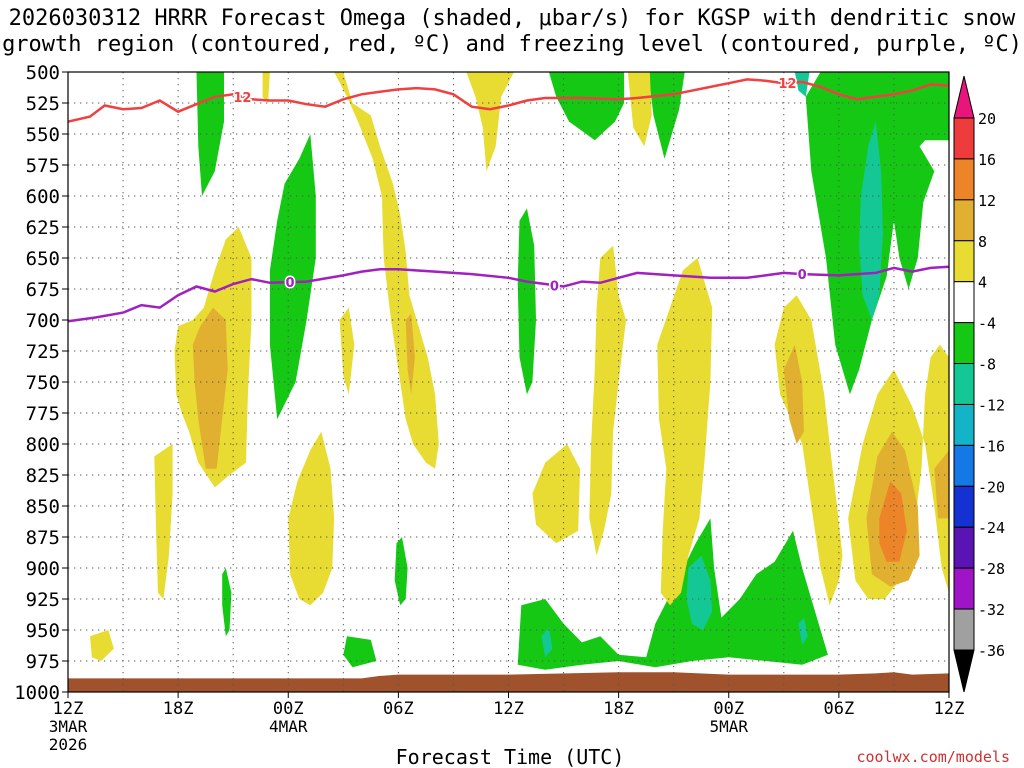 The height and width of the screenshot is (768, 1024). Describe the element at coordinates (43, 414) in the screenshot. I see `y-tick-label-775: 775` at that location.